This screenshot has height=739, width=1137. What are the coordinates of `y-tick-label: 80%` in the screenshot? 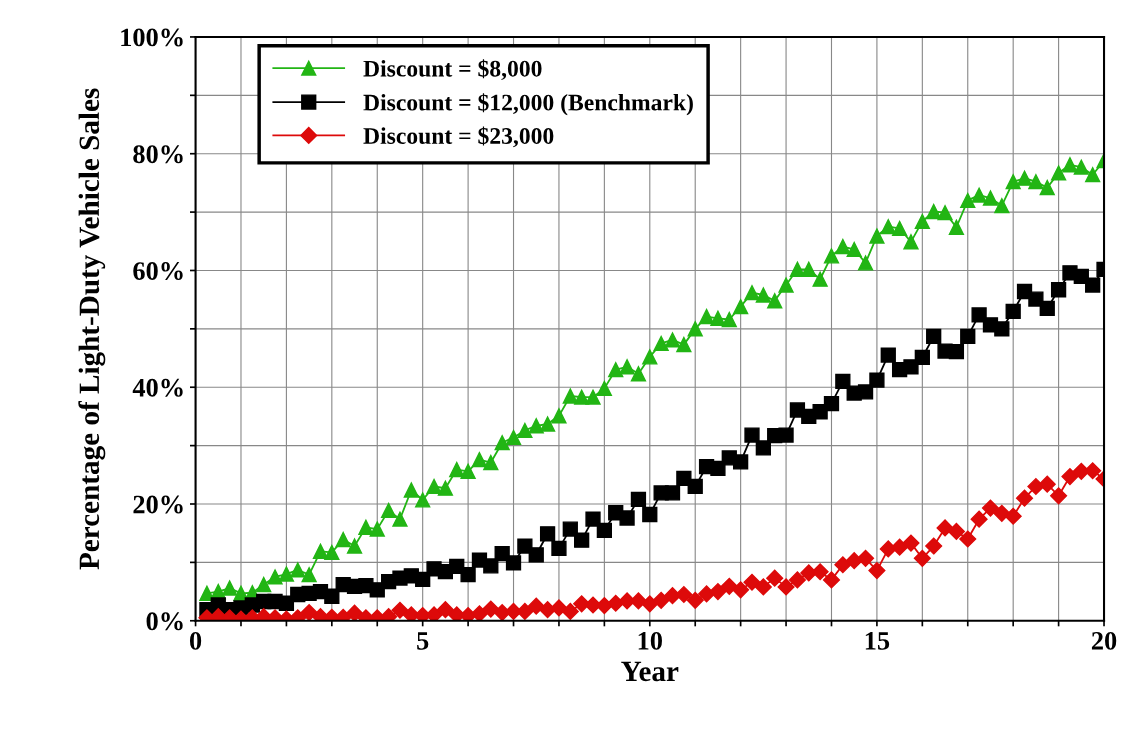 It's located at (158, 154).